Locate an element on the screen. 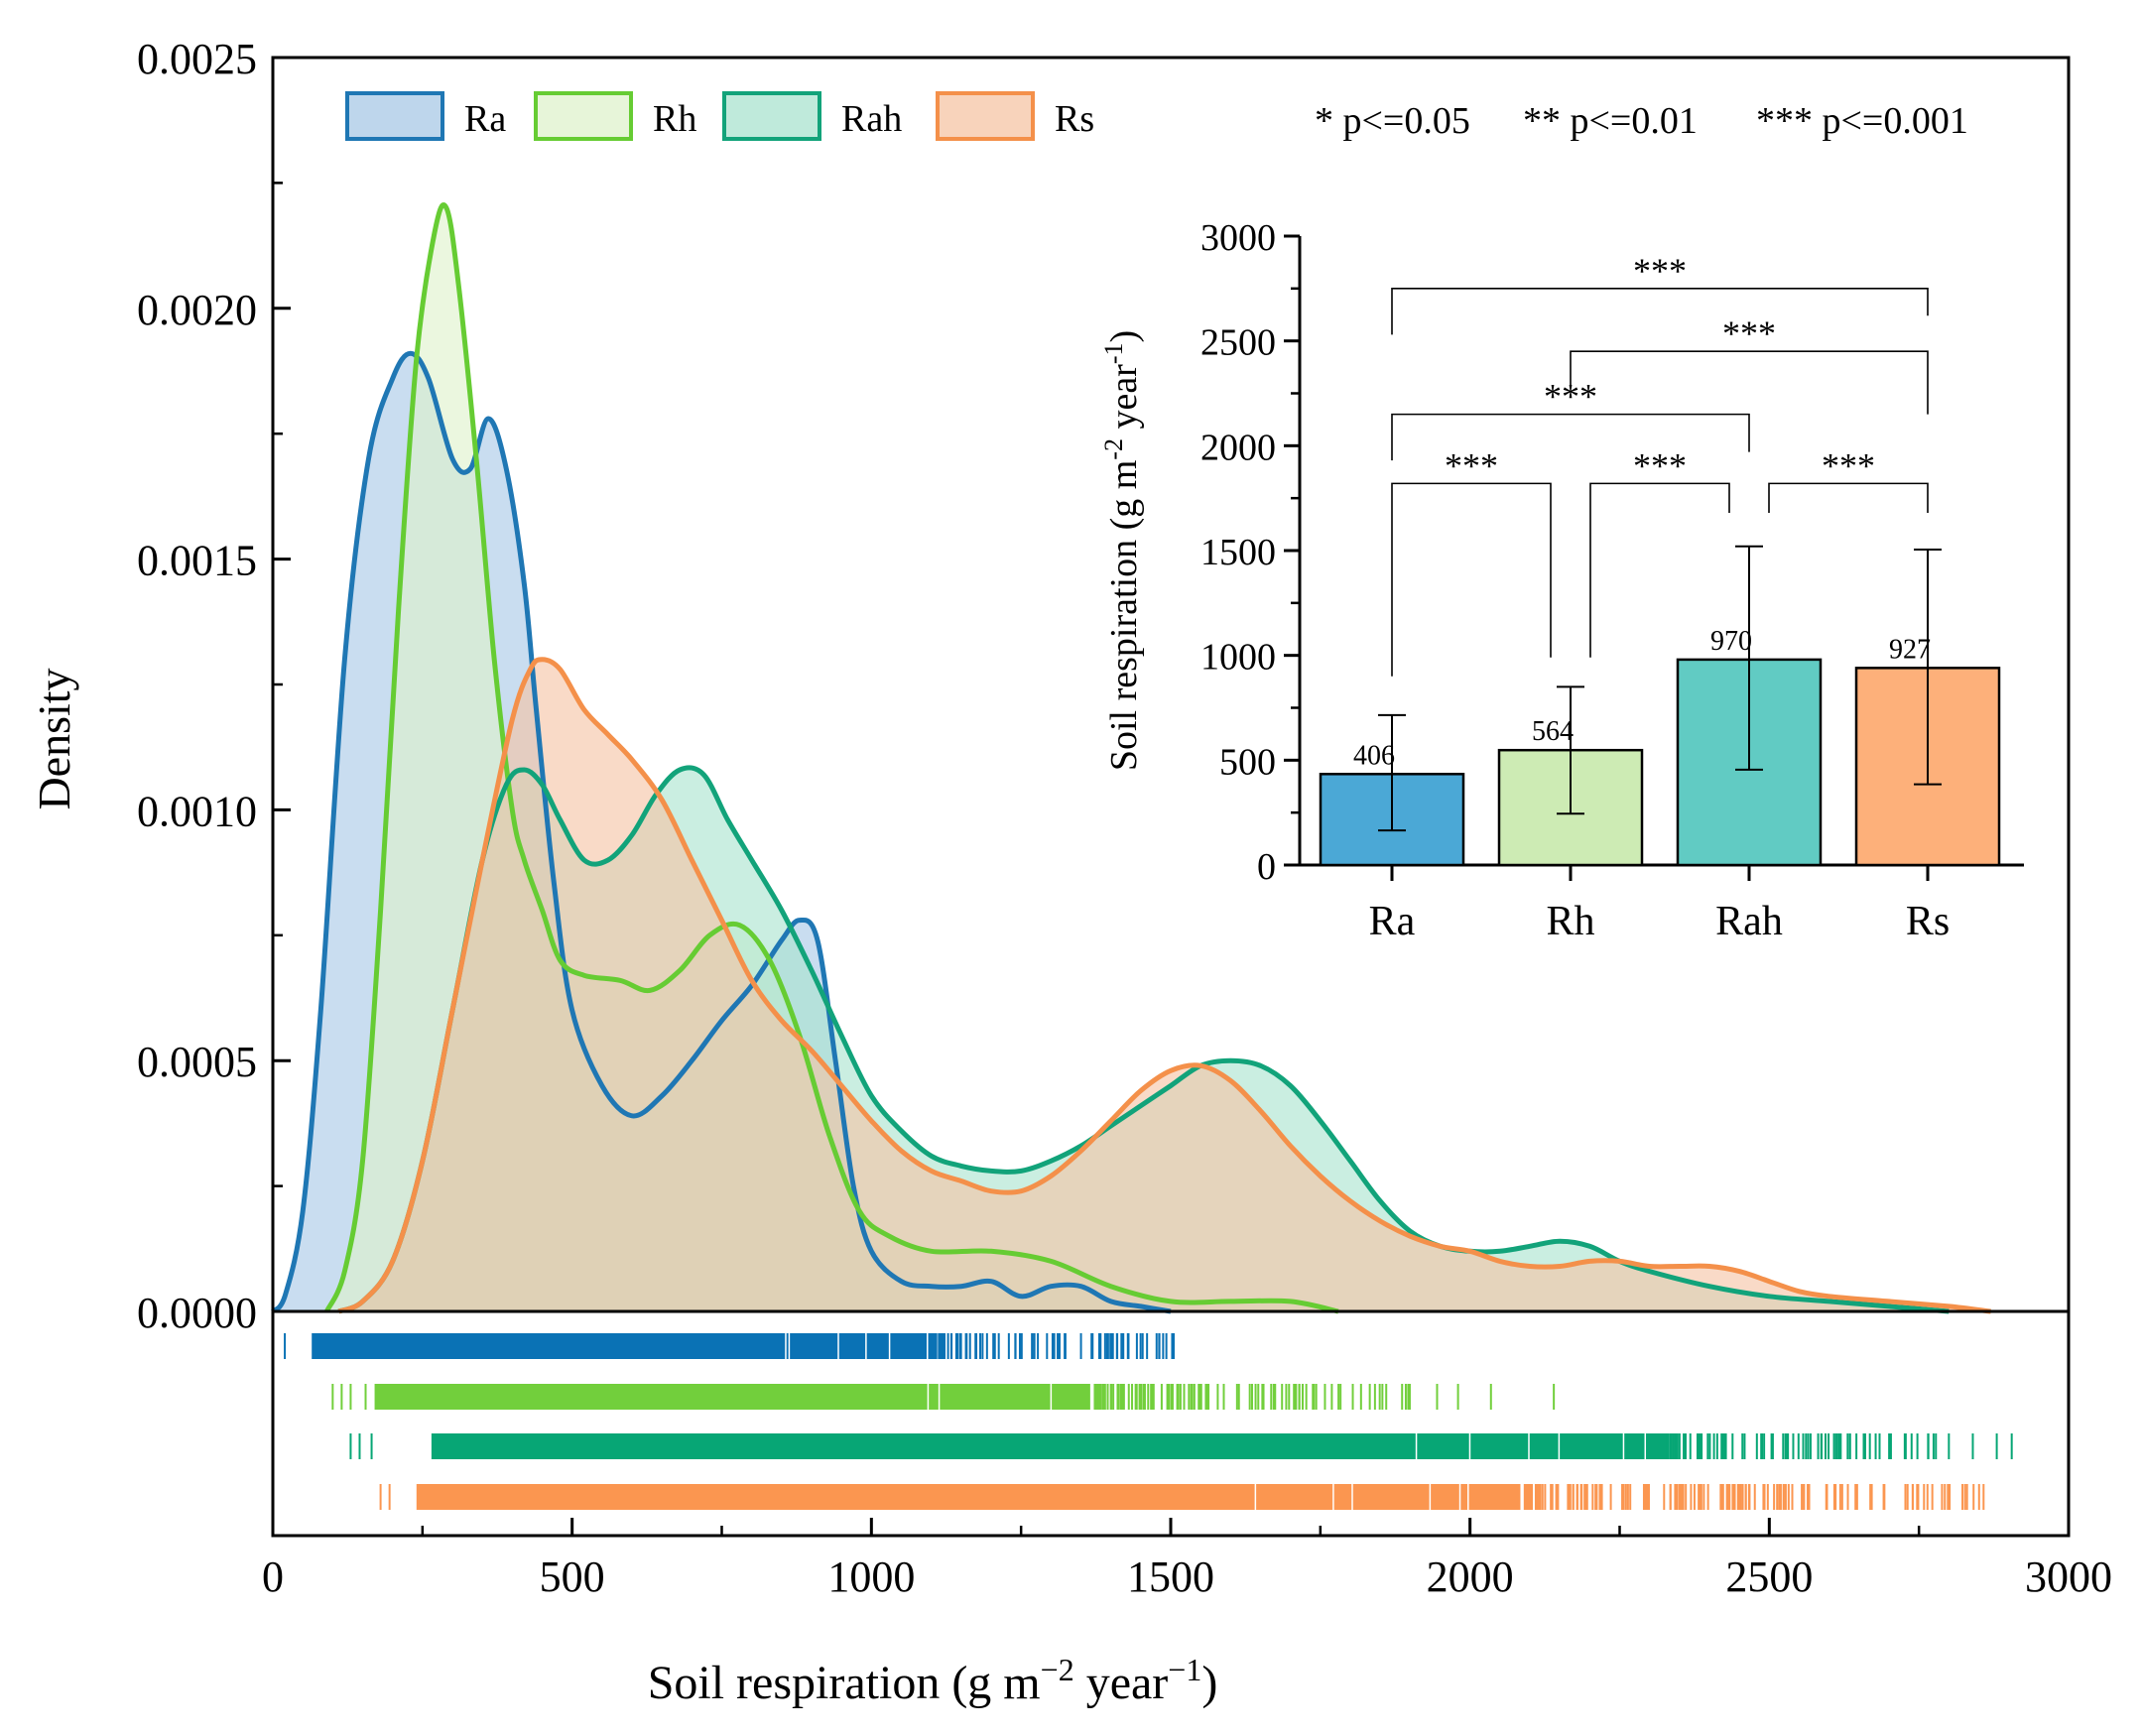 The image size is (2143, 1736). y-tick-label: 0.0000 is located at coordinates (197, 1313).